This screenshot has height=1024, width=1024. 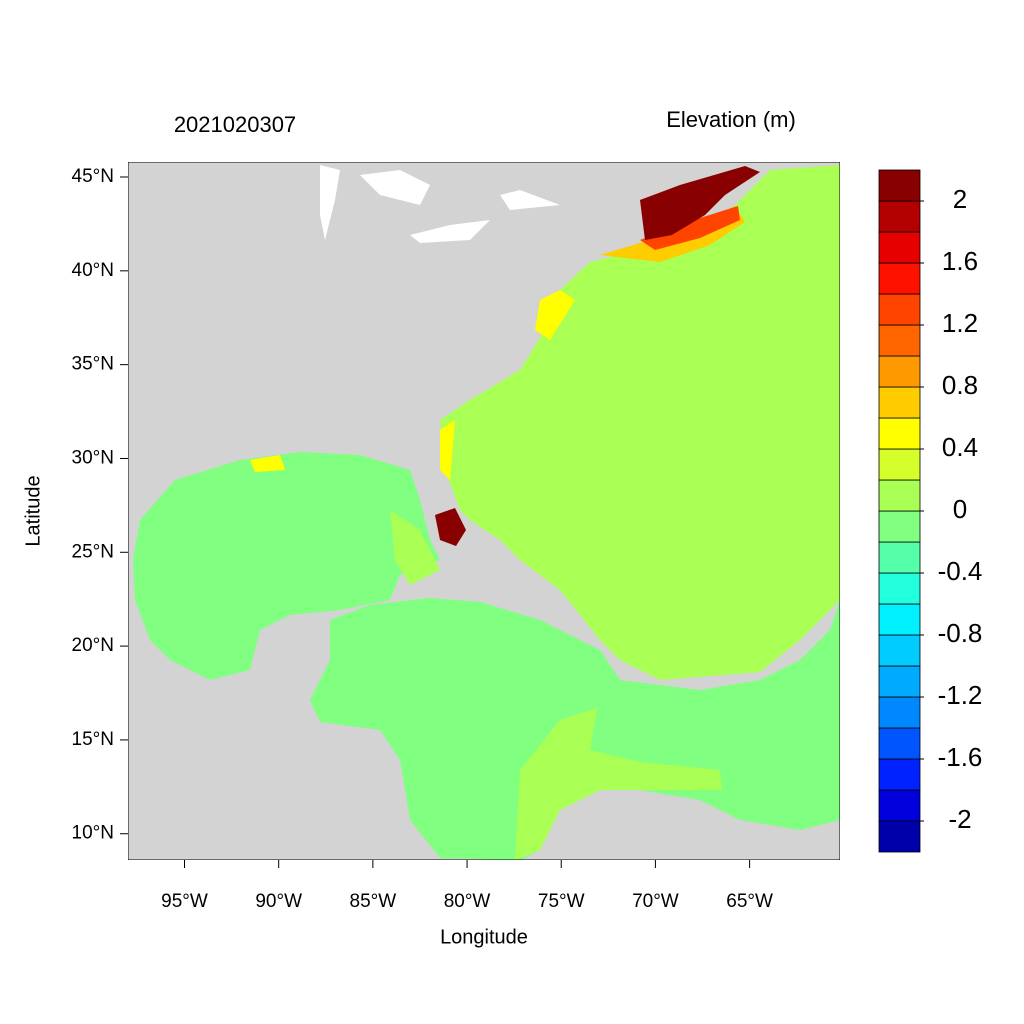 I want to click on gulf-of-mexico, so click(x=286, y=566).